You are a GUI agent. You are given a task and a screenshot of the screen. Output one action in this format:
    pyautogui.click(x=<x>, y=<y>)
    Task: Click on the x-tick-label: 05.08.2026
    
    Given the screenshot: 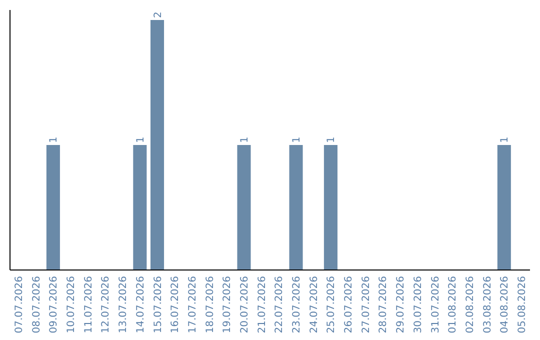 What is the action you would take?
    pyautogui.click(x=522, y=305)
    